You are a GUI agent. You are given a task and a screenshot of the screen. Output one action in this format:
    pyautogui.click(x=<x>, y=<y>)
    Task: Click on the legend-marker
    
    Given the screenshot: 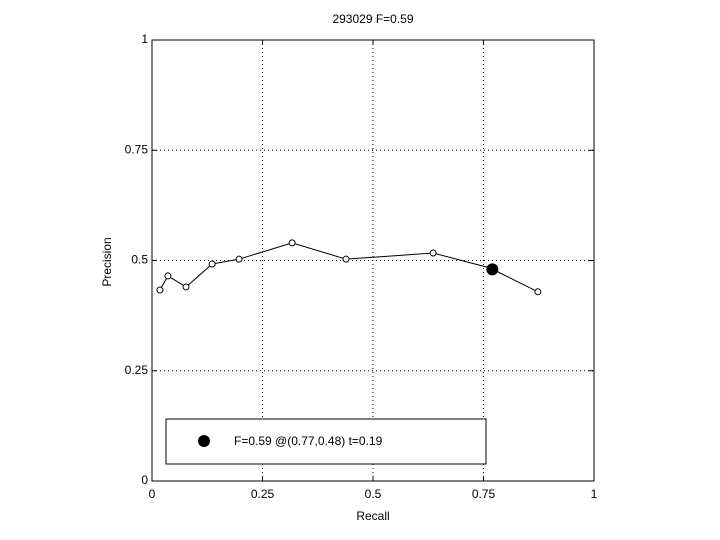 What is the action you would take?
    pyautogui.click(x=204, y=441)
    